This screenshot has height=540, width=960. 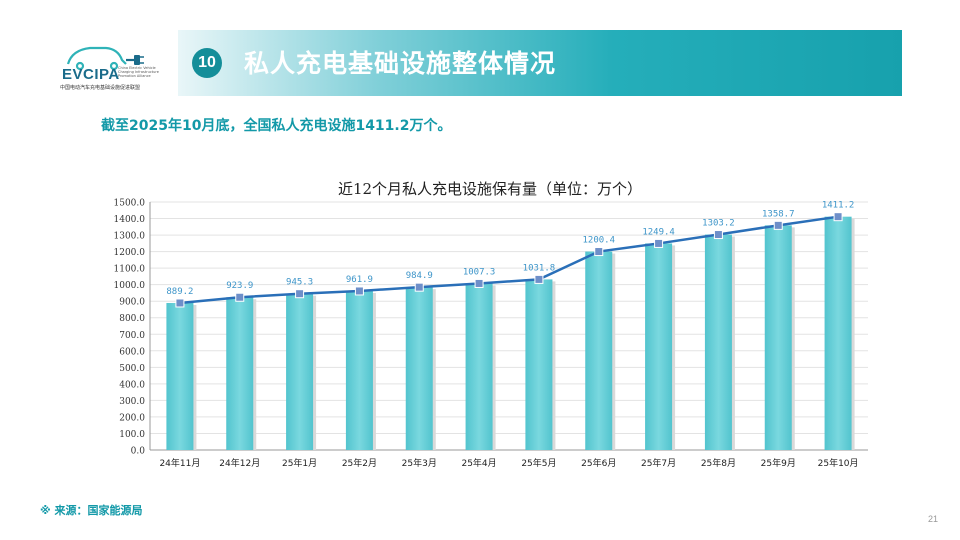 What do you see at coordinates (132, 303) in the screenshot?
I see `y-tick-label: 900.0` at bounding box center [132, 303].